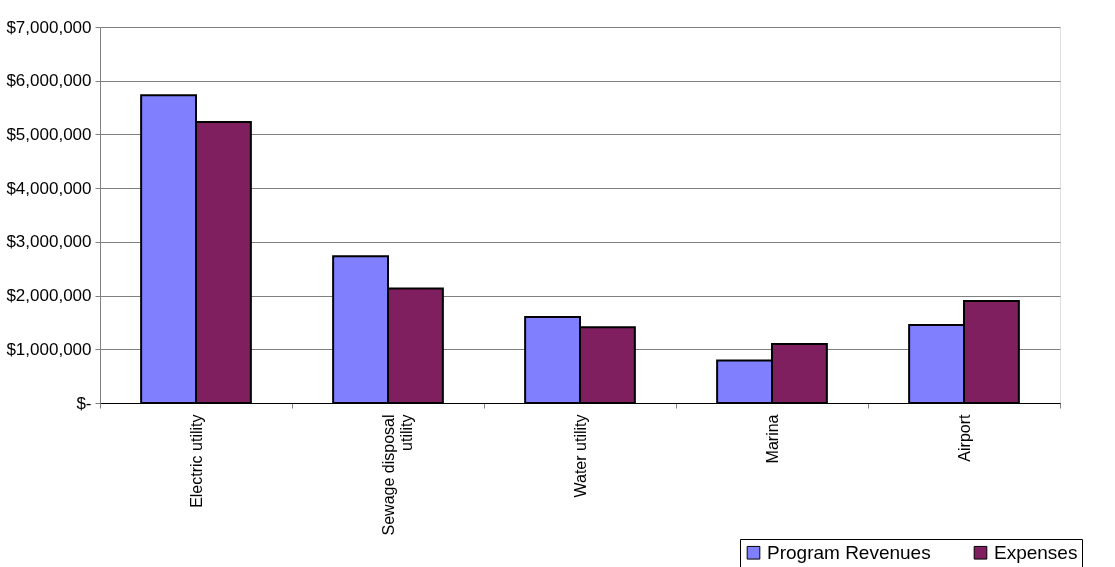  Describe the element at coordinates (49, 27) in the screenshot. I see `y-tick-label: $7,000,000` at that location.